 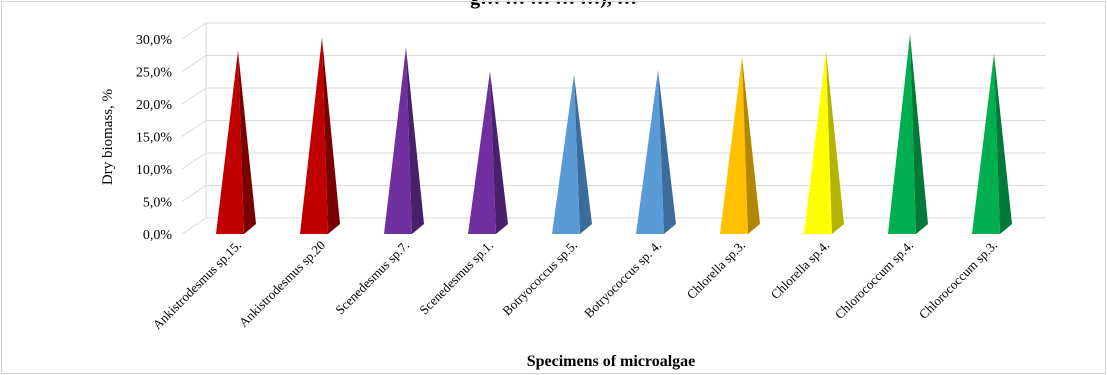 I want to click on x-tick-label: Chlorococcum sp.4., so click(x=874, y=280).